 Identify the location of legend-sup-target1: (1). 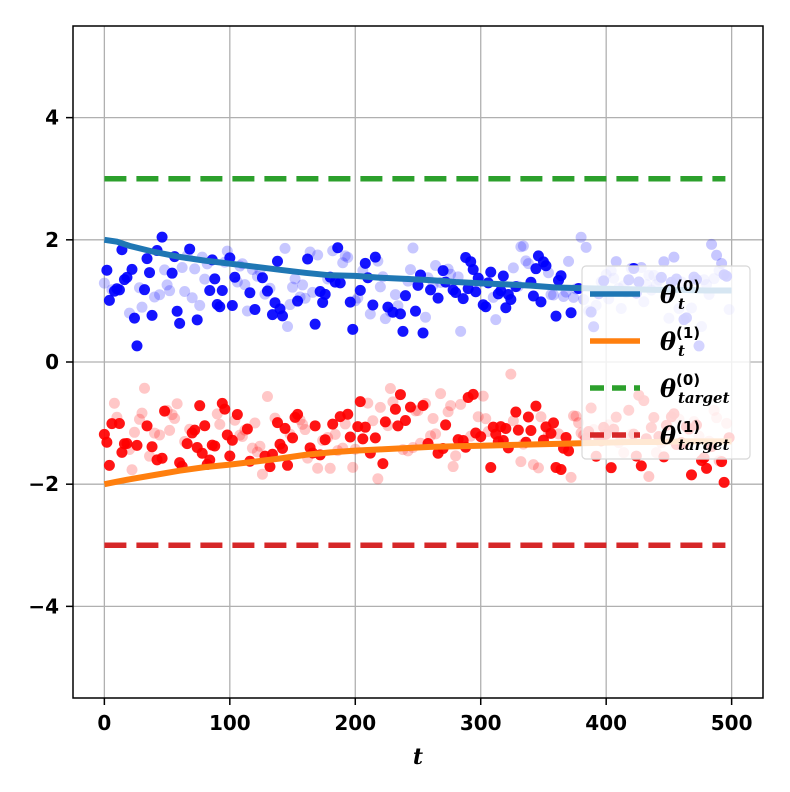
(688, 427).